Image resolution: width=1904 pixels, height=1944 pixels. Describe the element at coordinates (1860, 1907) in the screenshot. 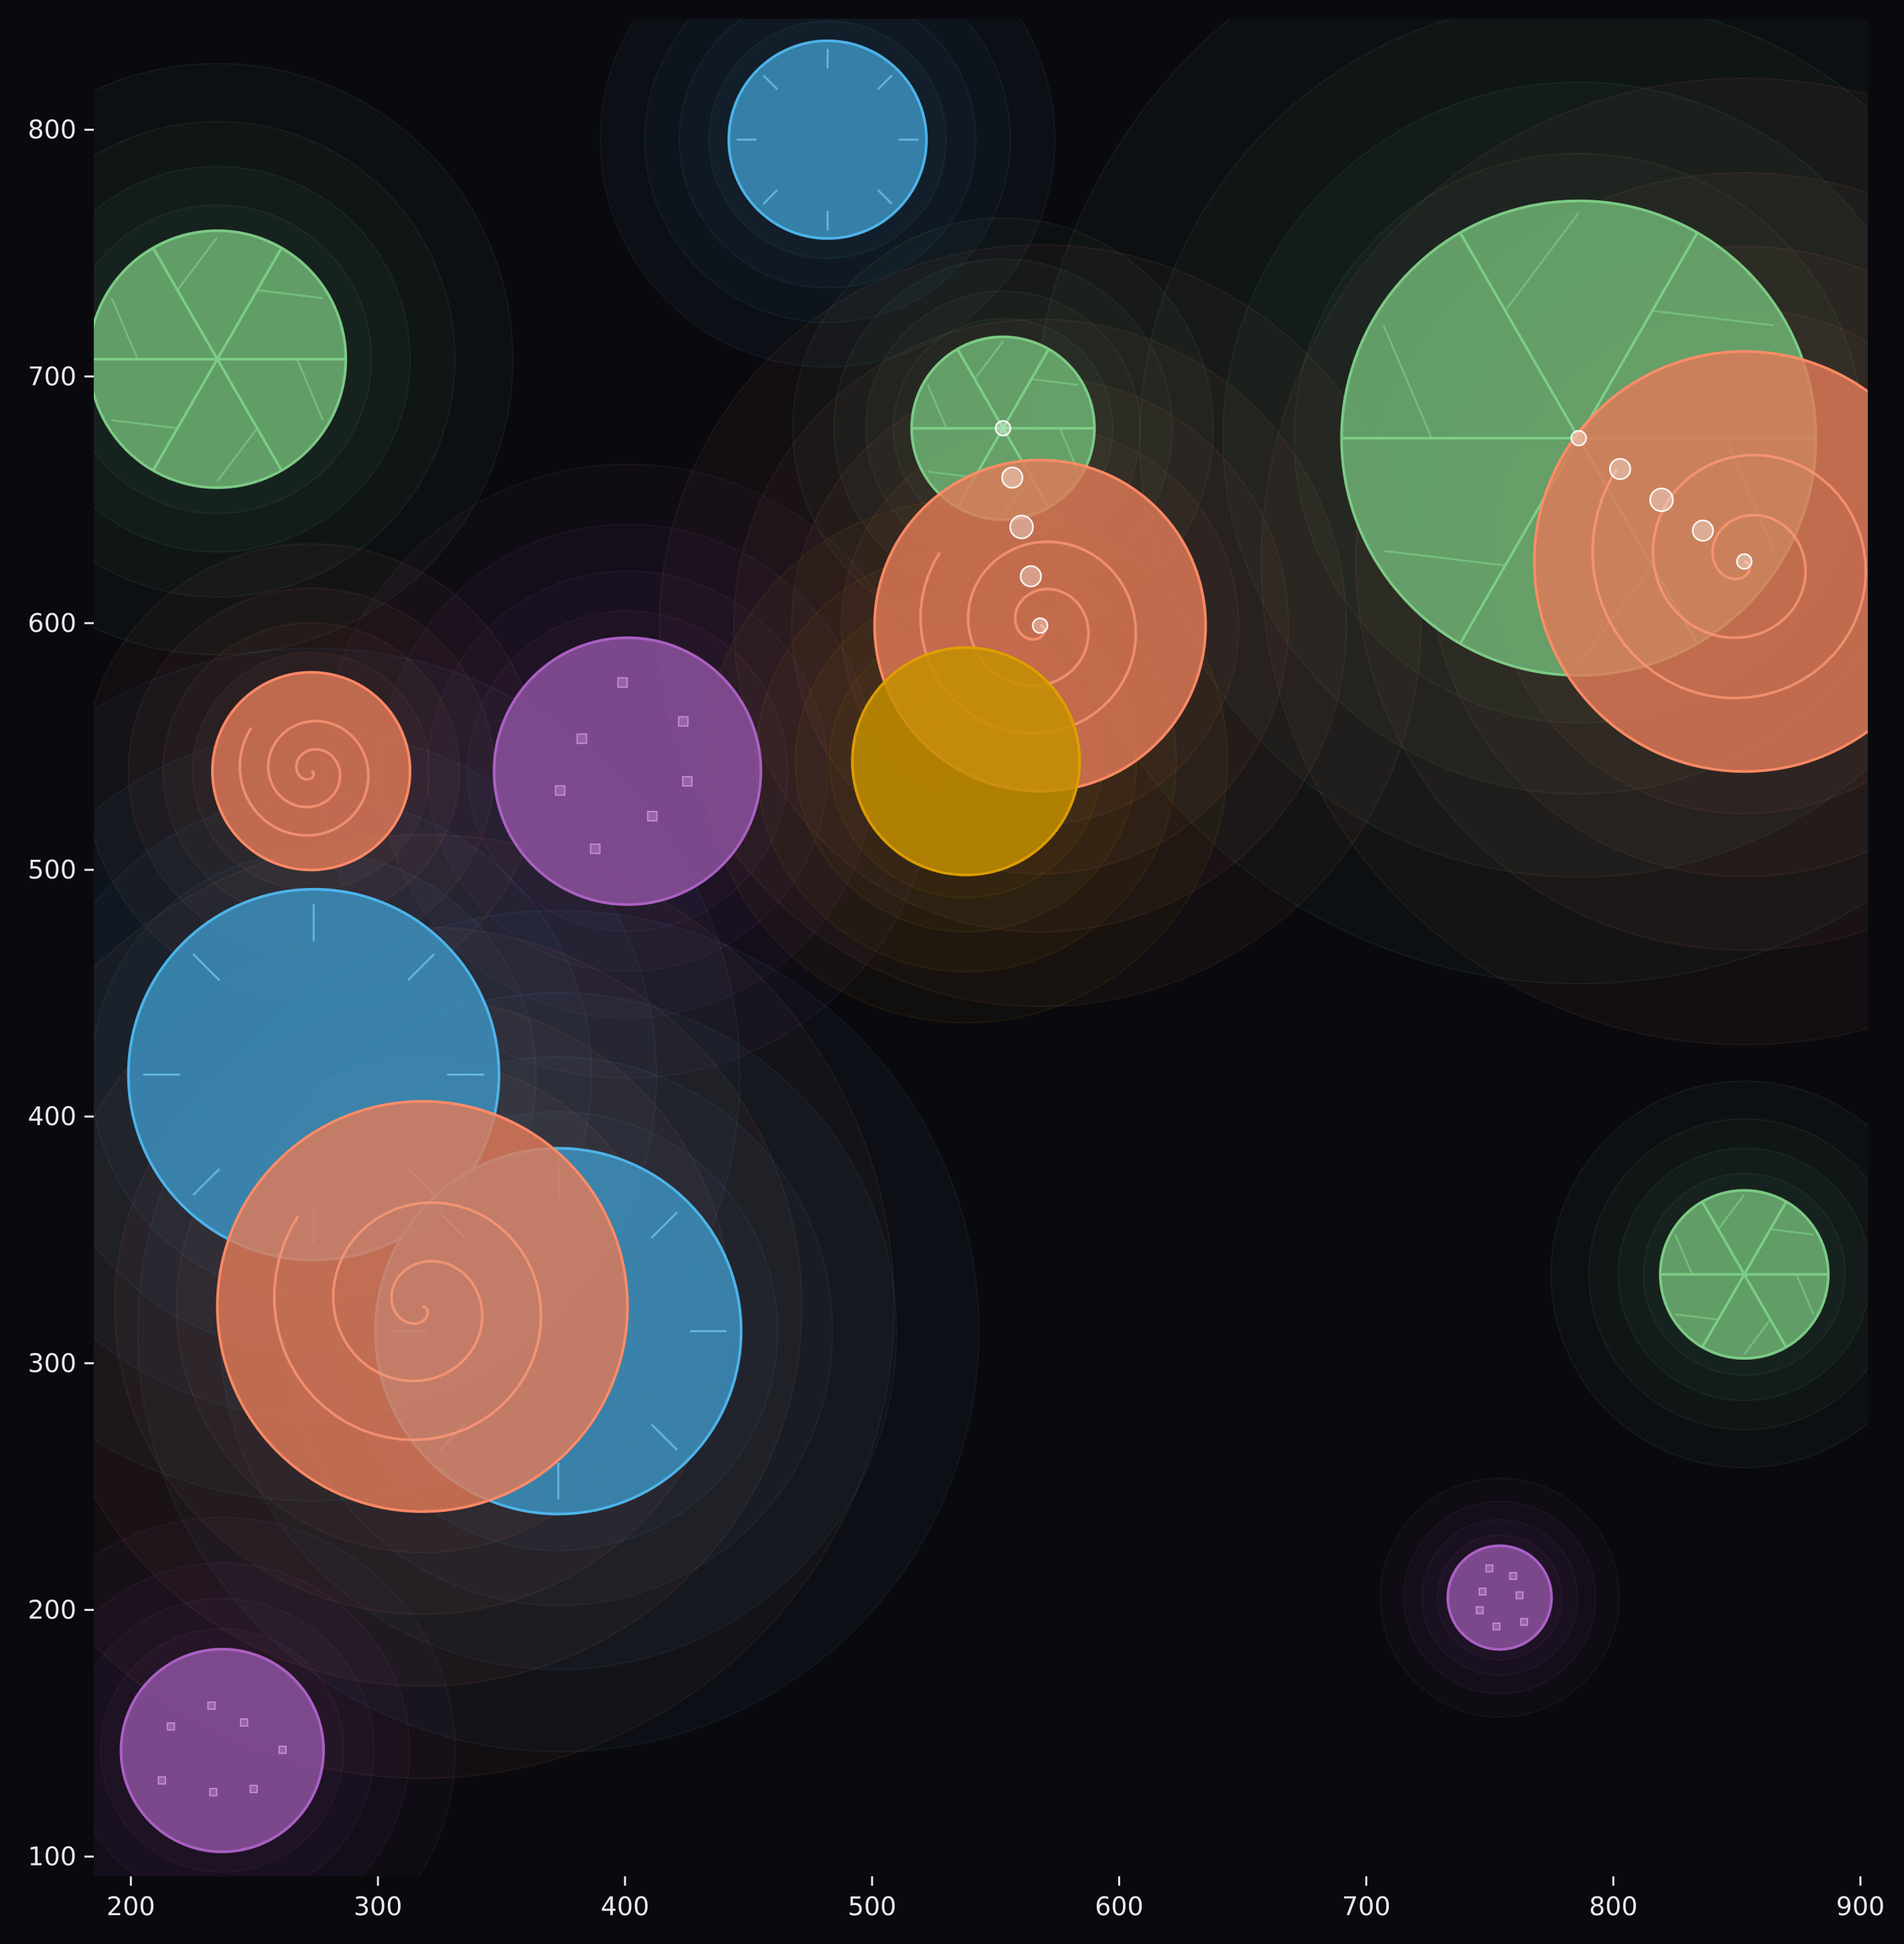

I see `x-tick-label-7: 900` at that location.